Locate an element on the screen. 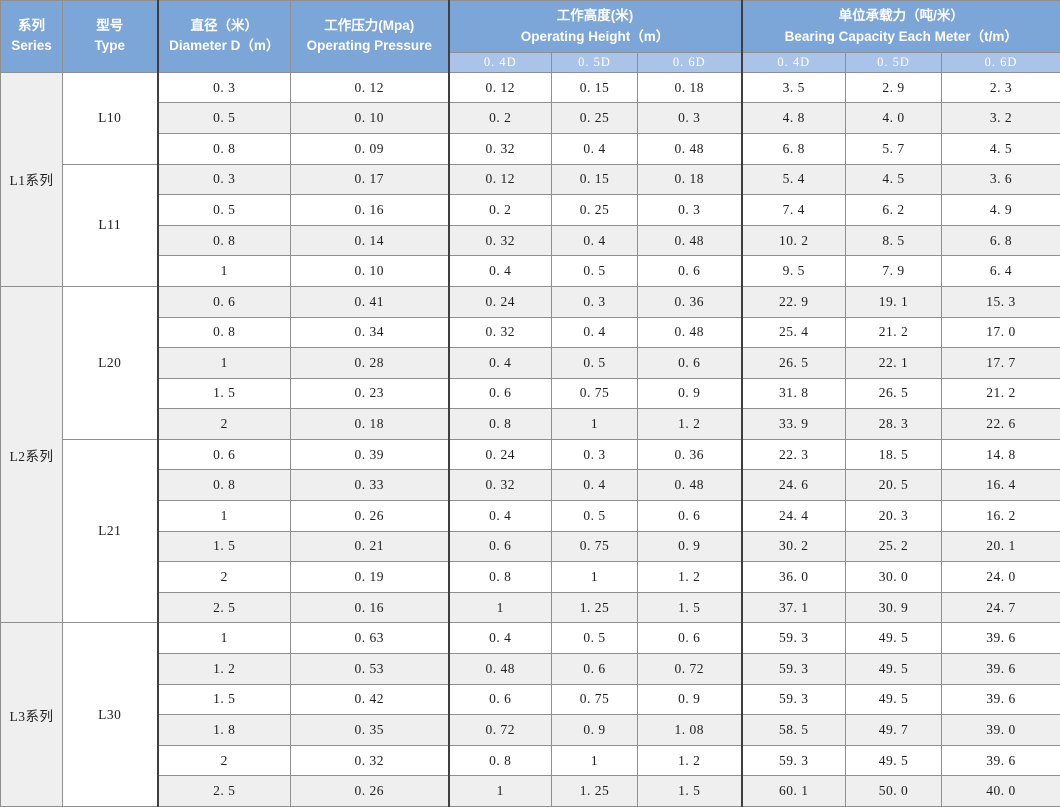 This screenshot has width=1060, height=807. cell-bearing-0-5d: 30. 9 is located at coordinates (894, 607).